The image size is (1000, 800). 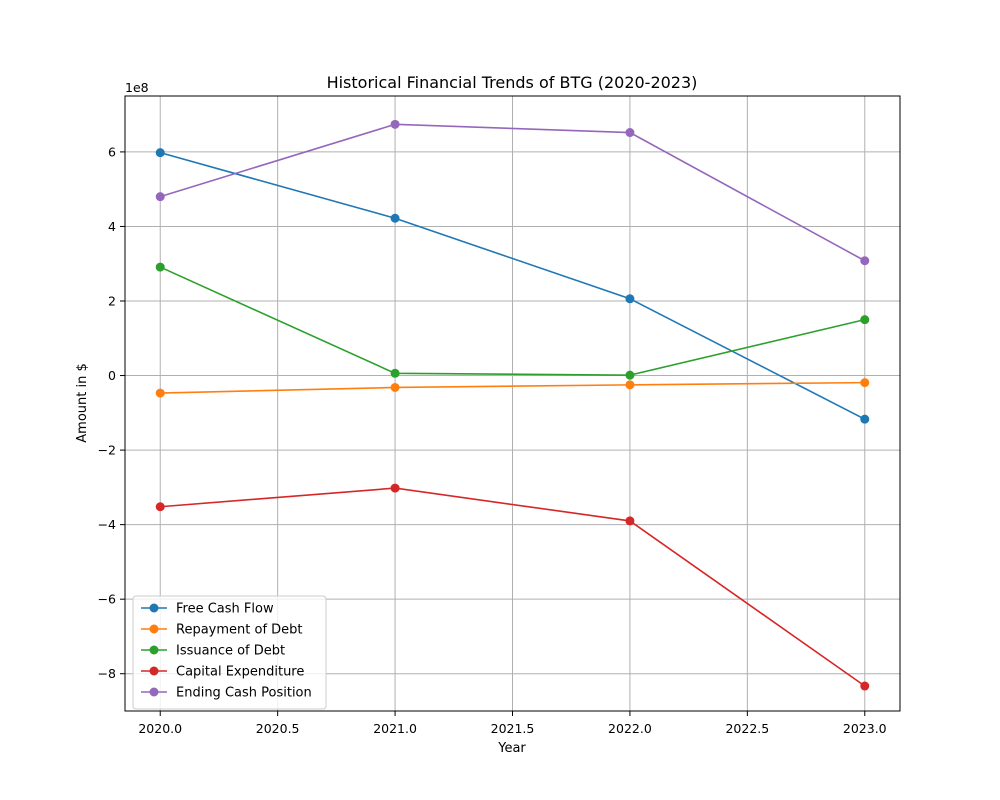 I want to click on x-tick-label: 2020.5, so click(x=278, y=728).